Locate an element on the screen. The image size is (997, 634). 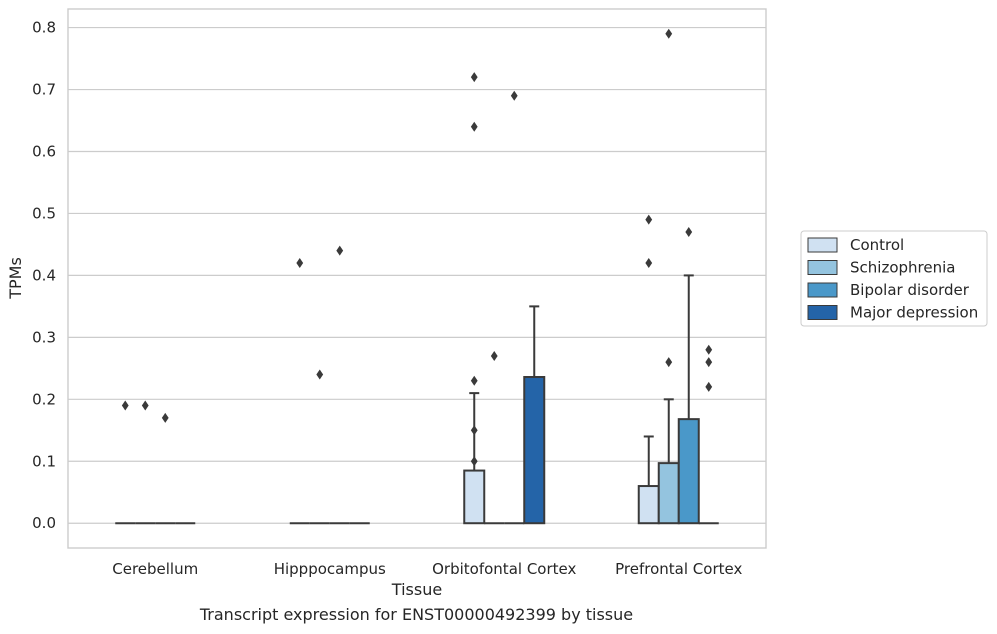
x-tick-label: Cerebellum is located at coordinates (155, 569).